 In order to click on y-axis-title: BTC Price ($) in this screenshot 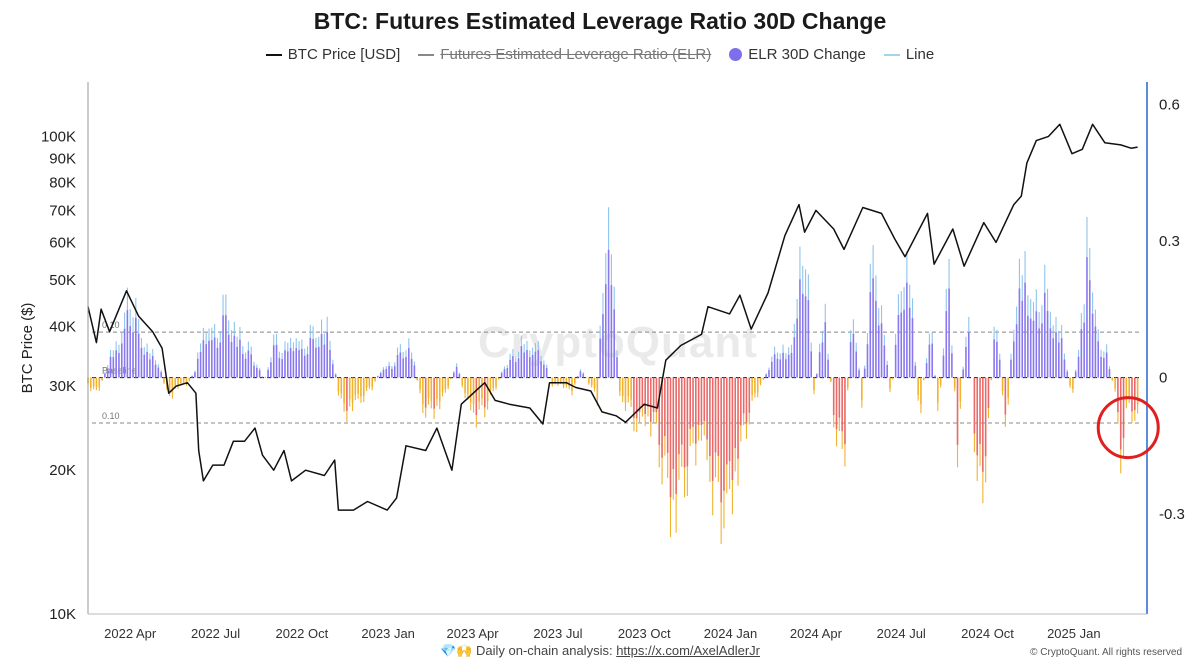, I will do `click(27, 348)`.